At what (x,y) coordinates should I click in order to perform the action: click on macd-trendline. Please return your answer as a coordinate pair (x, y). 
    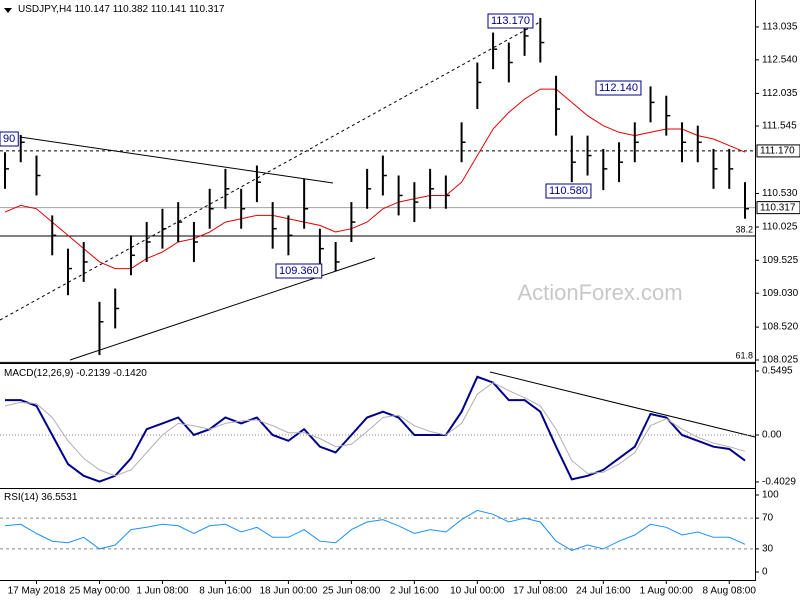
    Looking at the image, I should click on (622, 404).